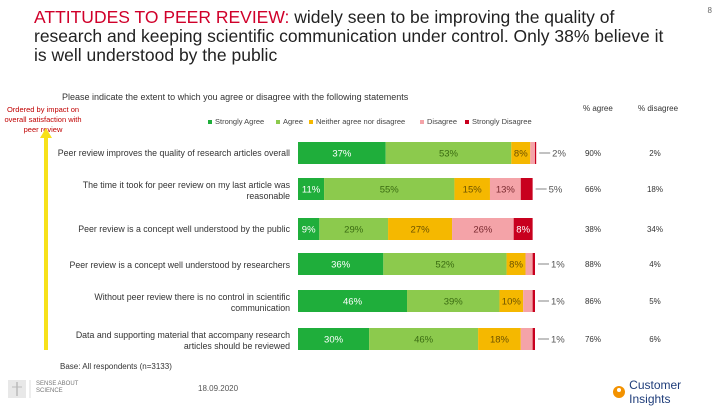 This screenshot has width=720, height=406. I want to click on data-label: 55%, so click(390, 190).